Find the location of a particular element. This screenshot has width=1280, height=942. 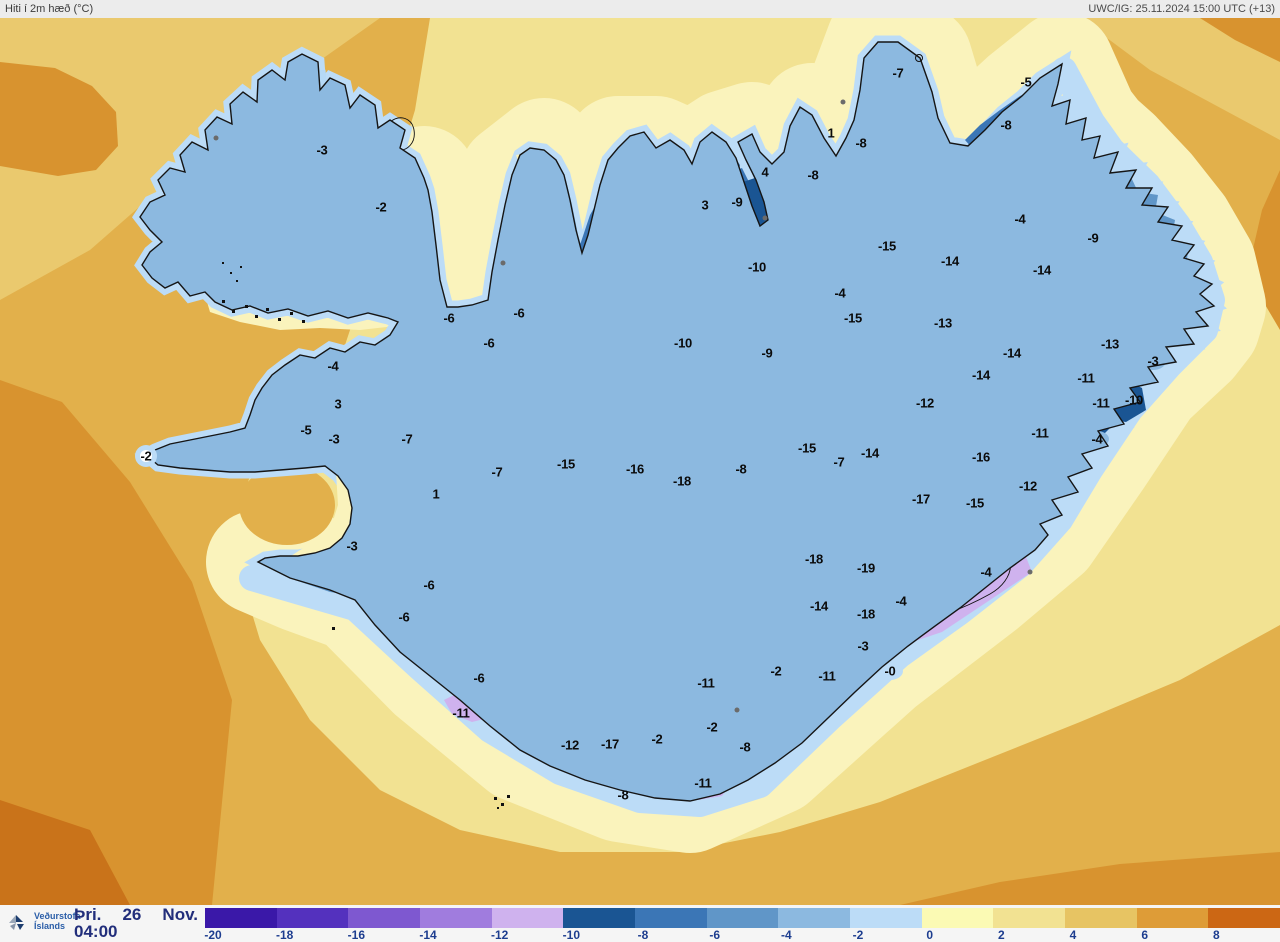

legend-tick: -4 is located at coordinates (786, 935).